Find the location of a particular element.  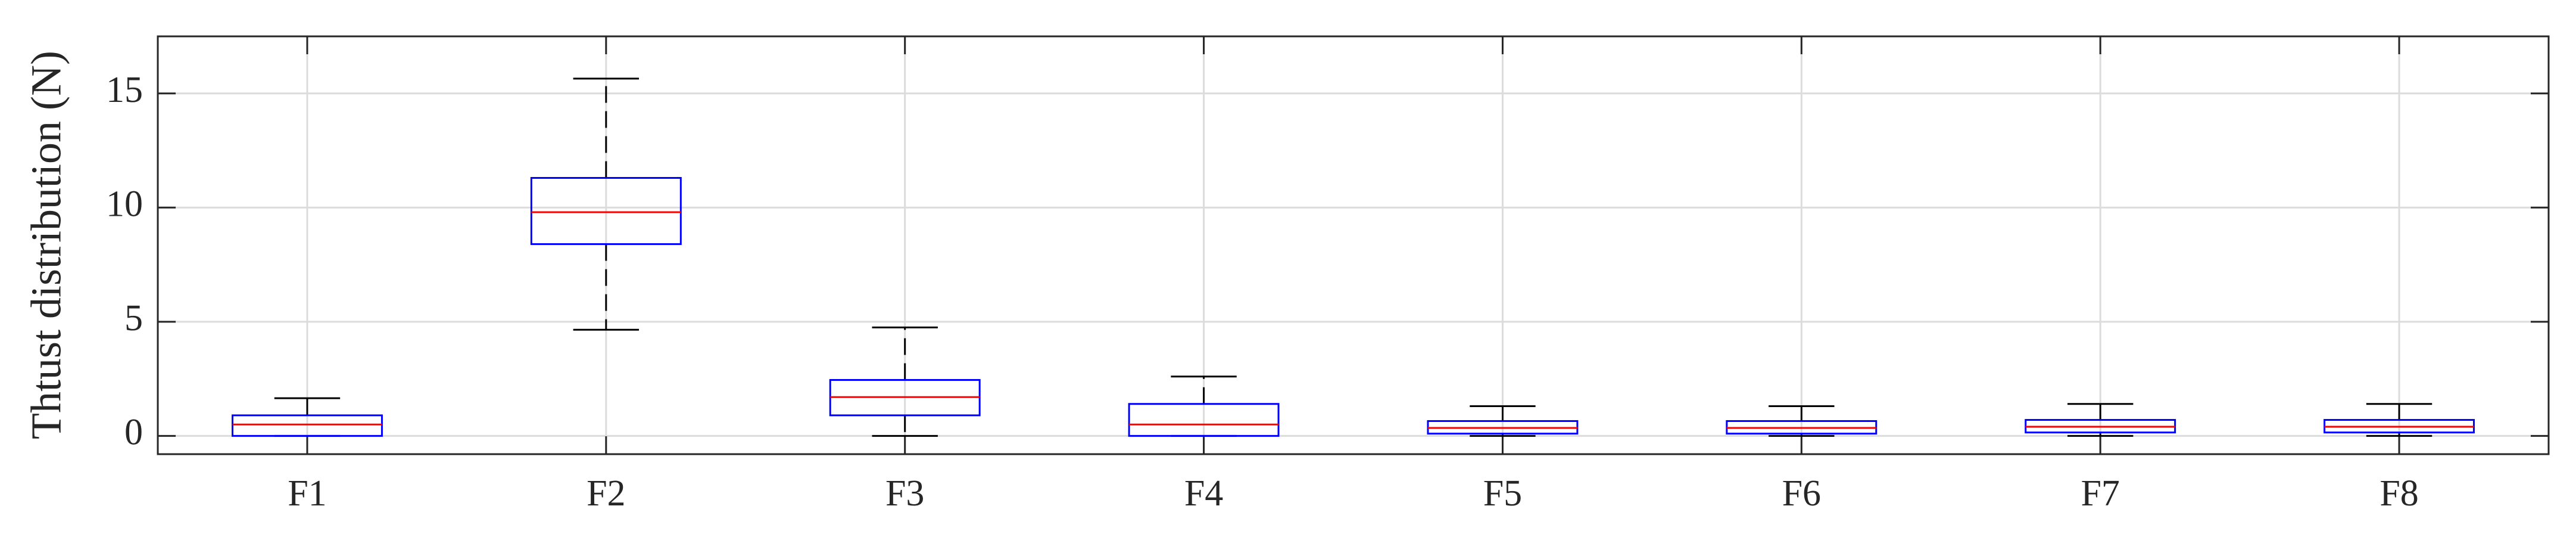

x-tick-label: F1 is located at coordinates (307, 493).